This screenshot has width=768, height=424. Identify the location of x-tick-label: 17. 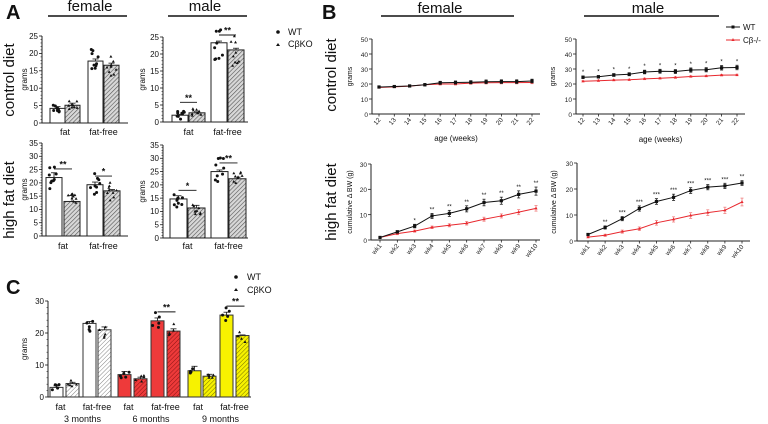
(454, 121).